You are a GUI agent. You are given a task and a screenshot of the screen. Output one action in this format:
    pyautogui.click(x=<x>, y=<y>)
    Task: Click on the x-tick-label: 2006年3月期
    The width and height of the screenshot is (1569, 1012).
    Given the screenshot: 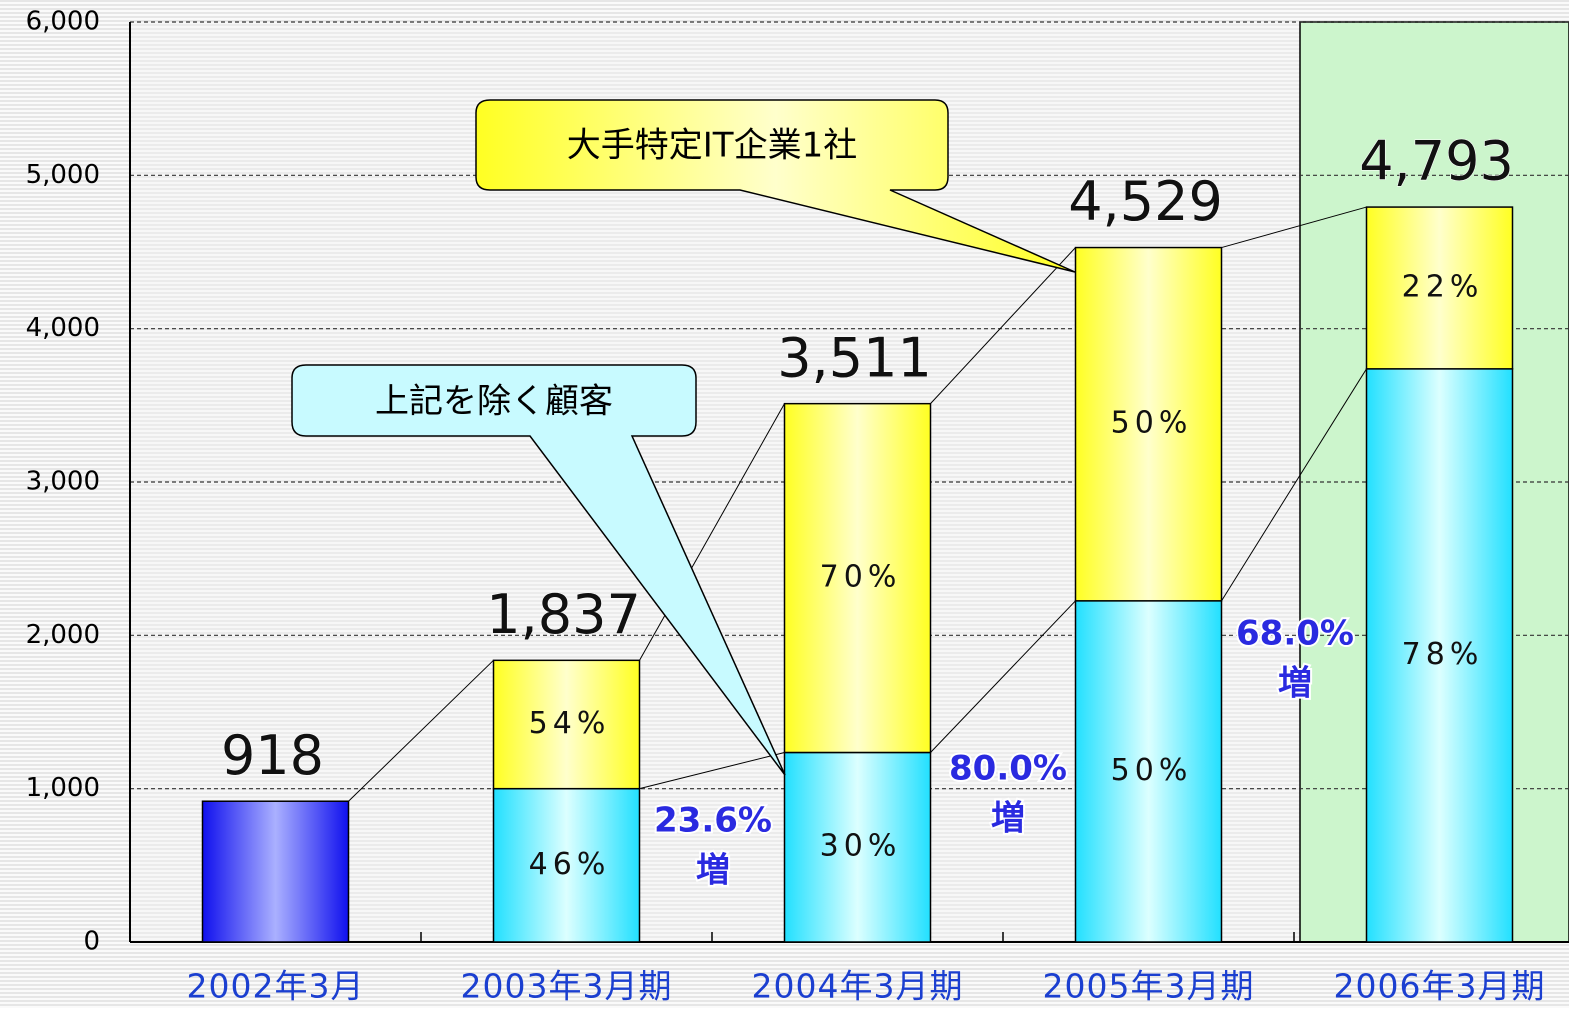 What is the action you would take?
    pyautogui.click(x=1440, y=986)
    